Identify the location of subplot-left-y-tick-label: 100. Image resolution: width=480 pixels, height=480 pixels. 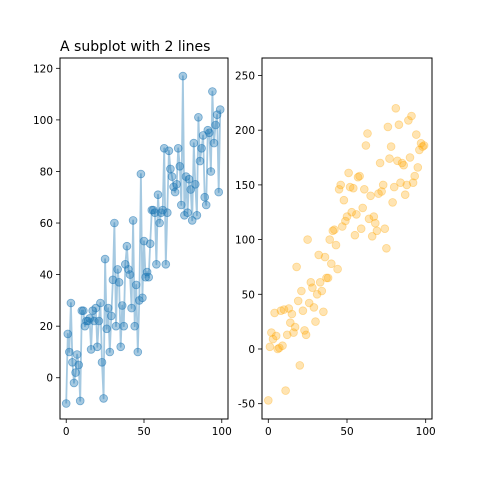
(43, 121).